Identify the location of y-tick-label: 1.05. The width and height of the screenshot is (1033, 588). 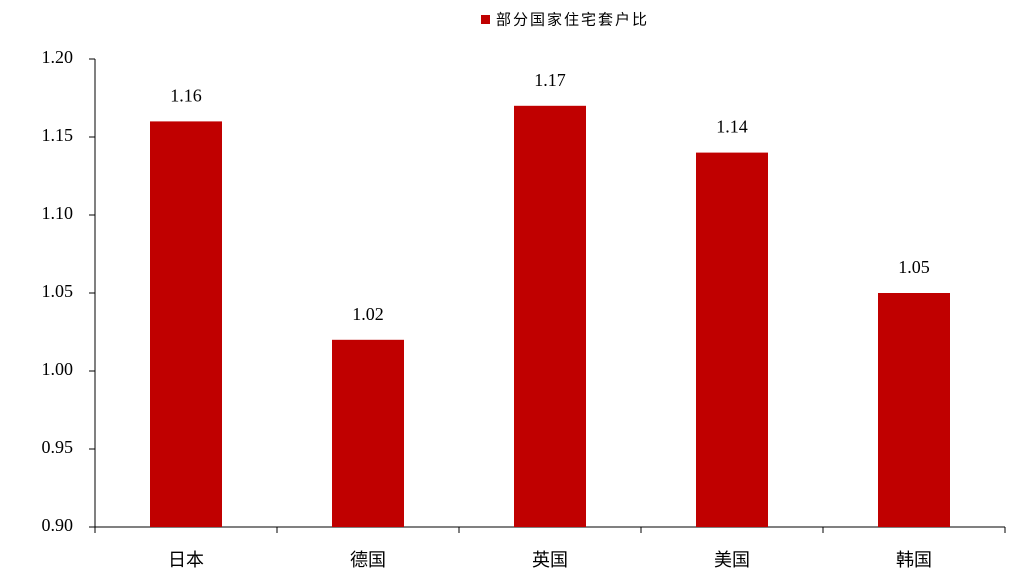
(58, 291).